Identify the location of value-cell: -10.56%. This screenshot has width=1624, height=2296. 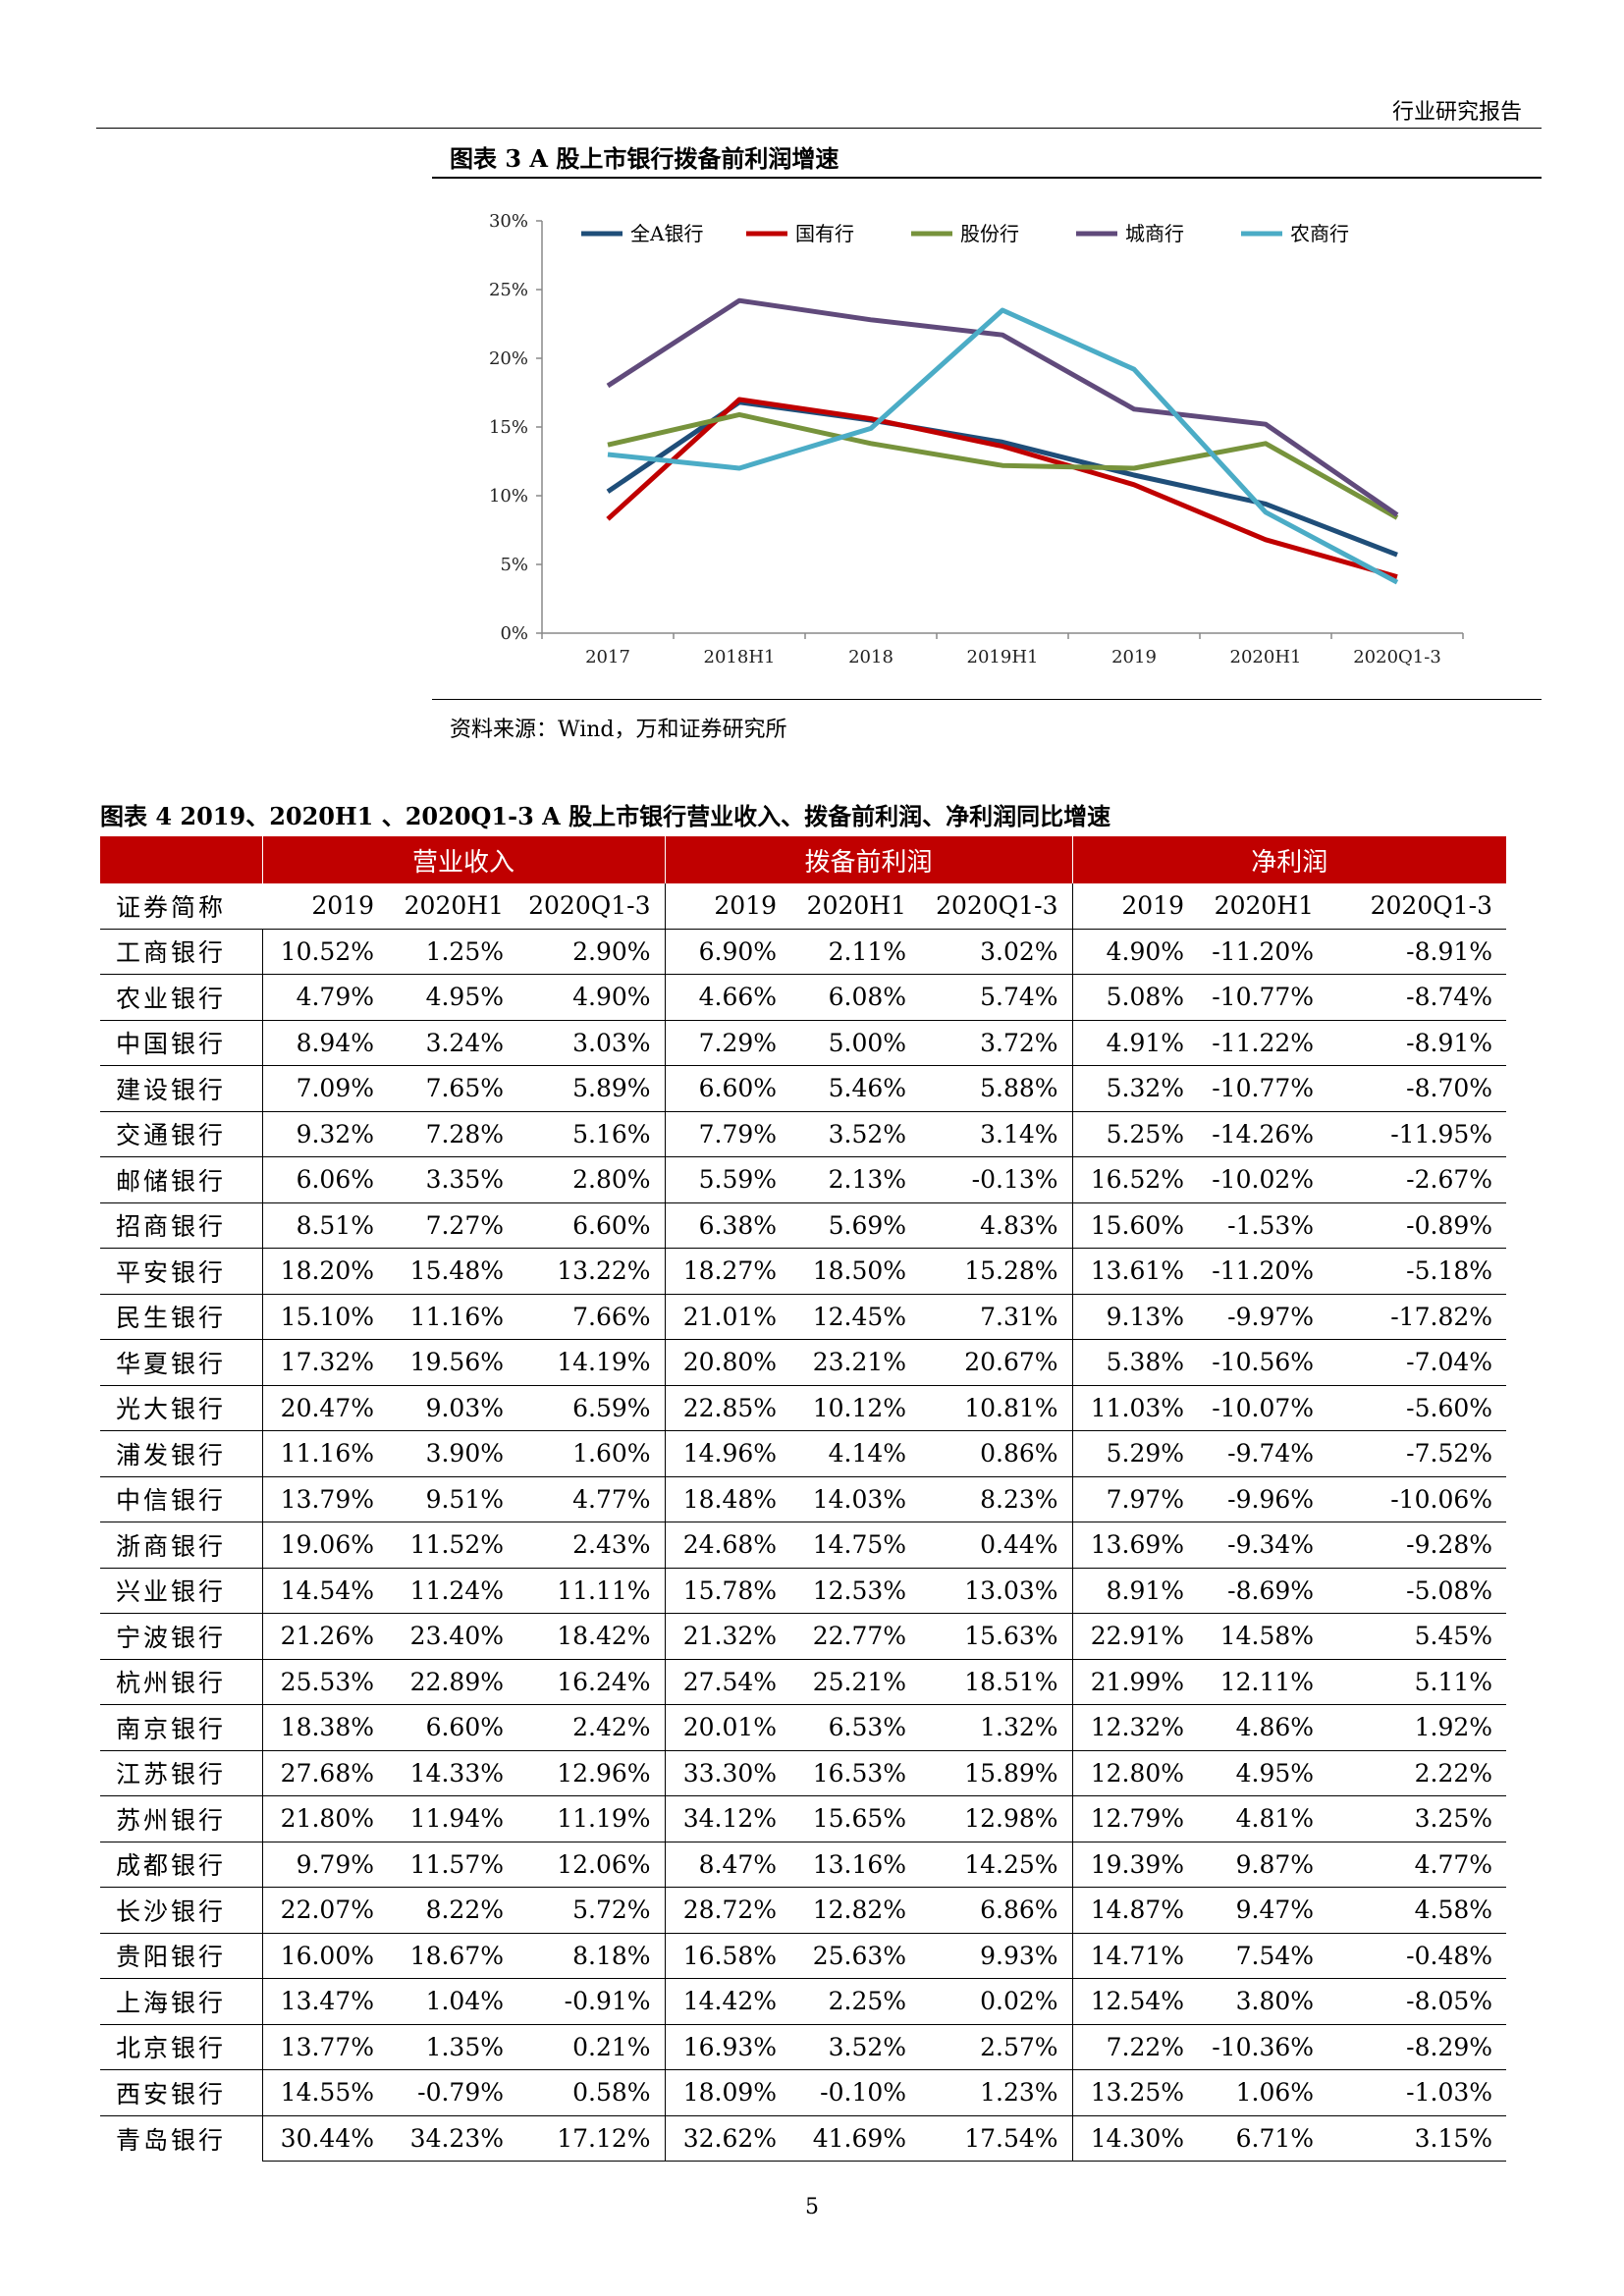
(1263, 1362).